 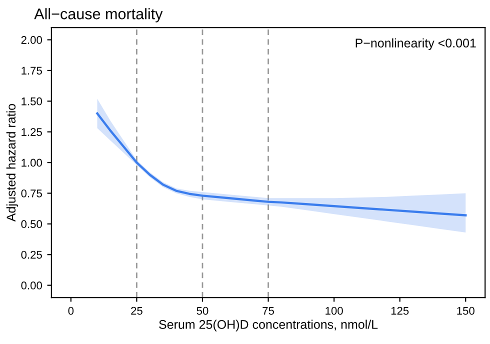 What do you see at coordinates (136, 310) in the screenshot?
I see `x-tick-label: 25` at bounding box center [136, 310].